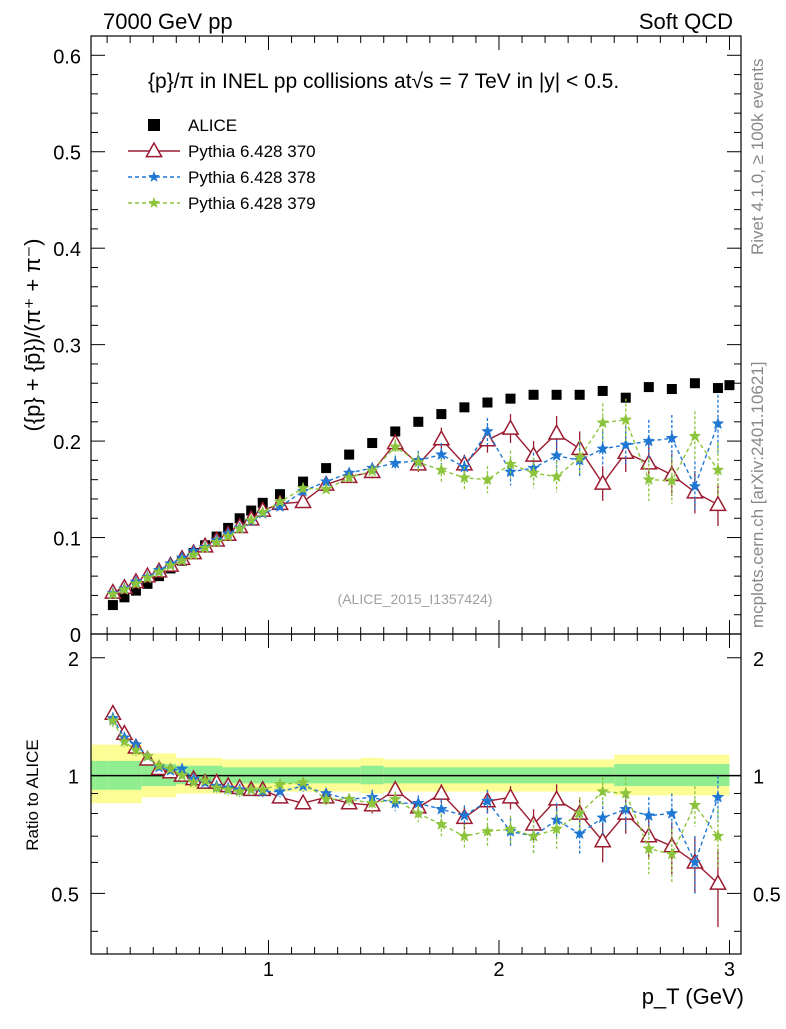 This screenshot has width=786, height=1029. I want to click on legend-entry: Pythia 6.428 378, so click(222, 177).